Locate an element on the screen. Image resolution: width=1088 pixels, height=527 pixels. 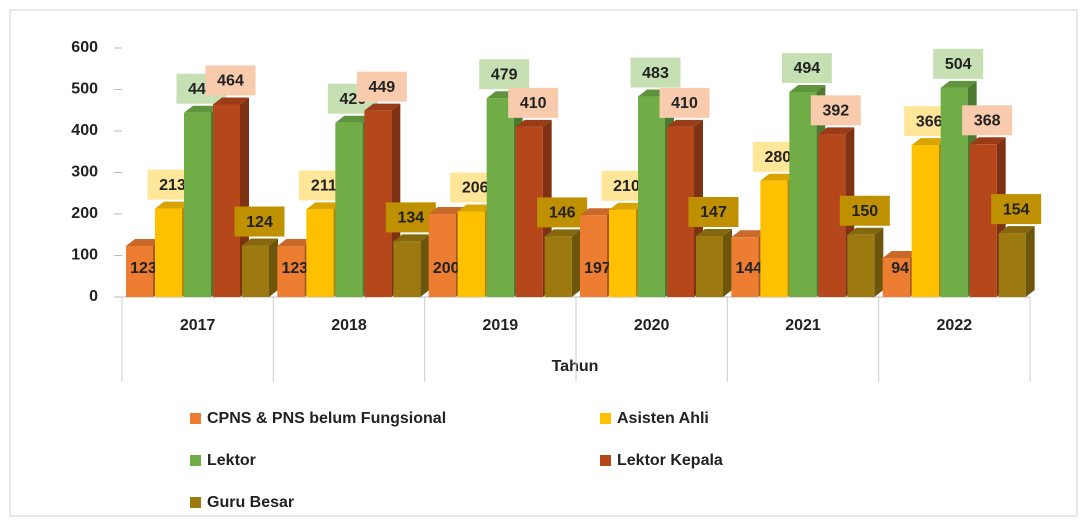
data-label: 410 is located at coordinates (533, 103).